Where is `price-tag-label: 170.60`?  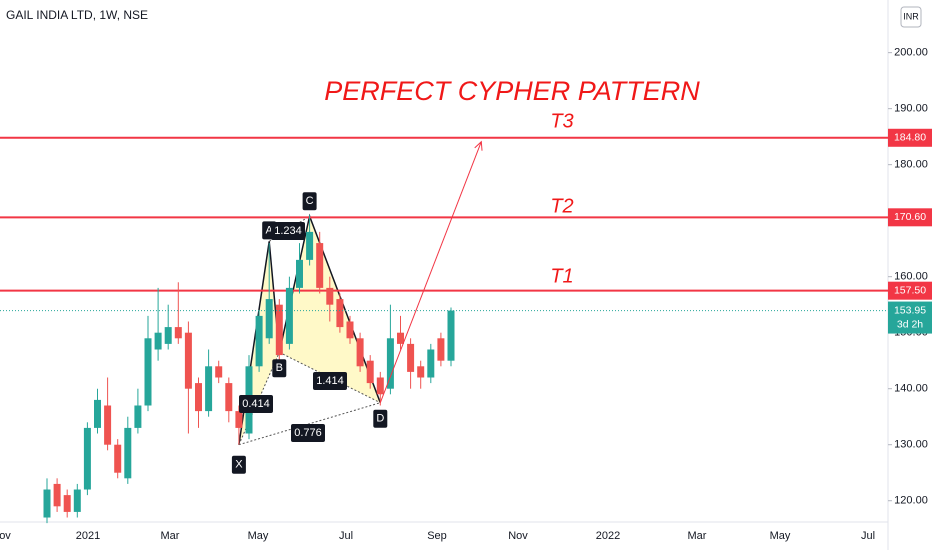
price-tag-label: 170.60 is located at coordinates (910, 217).